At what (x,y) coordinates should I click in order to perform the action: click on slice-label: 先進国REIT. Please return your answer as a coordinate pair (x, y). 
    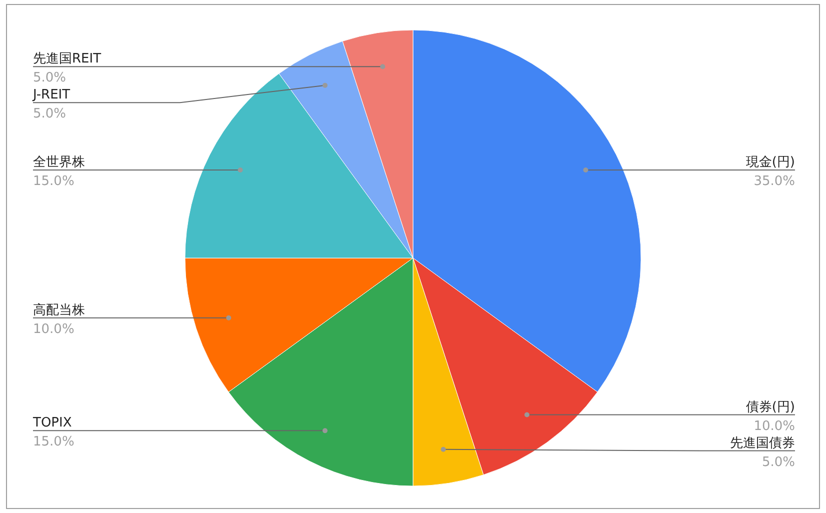
    Looking at the image, I should click on (67, 59).